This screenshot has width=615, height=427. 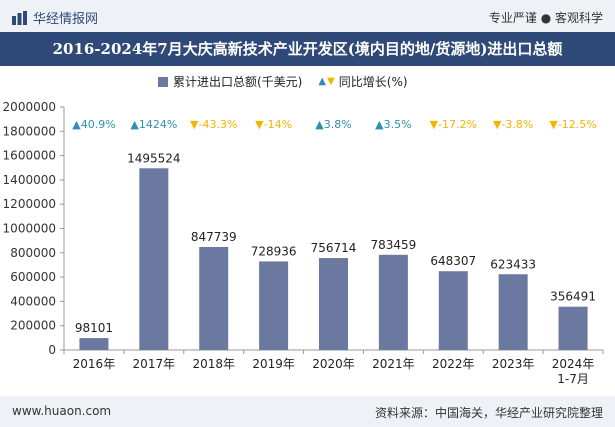 What do you see at coordinates (94, 364) in the screenshot?
I see `x-tick-label: 2016年` at bounding box center [94, 364].